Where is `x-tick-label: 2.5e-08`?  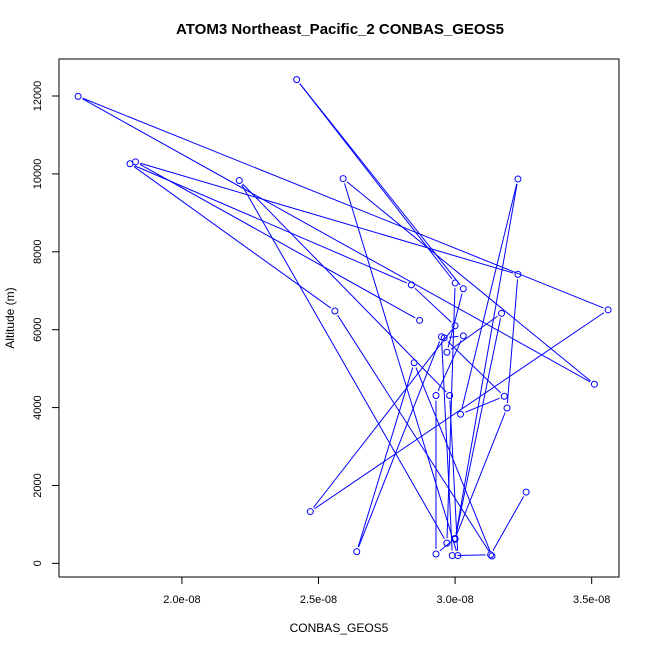
x-tick-label: 2.5e-08 is located at coordinates (318, 600).